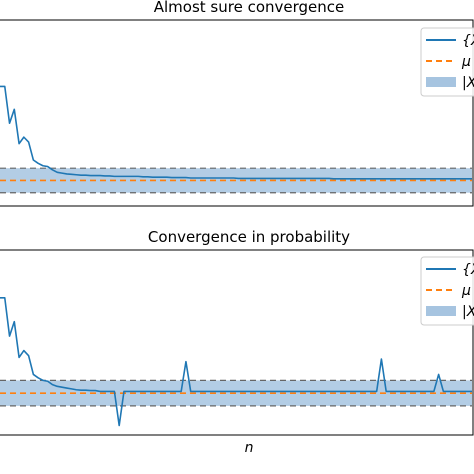  I want to click on x-axis-label: n, so click(249, 448).